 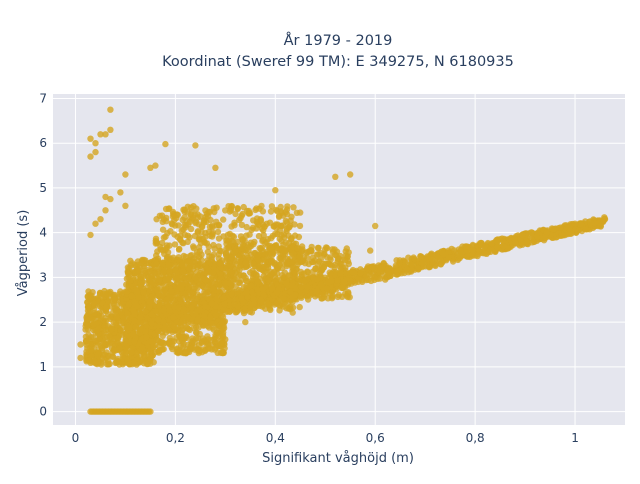 What do you see at coordinates (375, 438) in the screenshot?
I see `x-tick-label: 0,6` at bounding box center [375, 438].